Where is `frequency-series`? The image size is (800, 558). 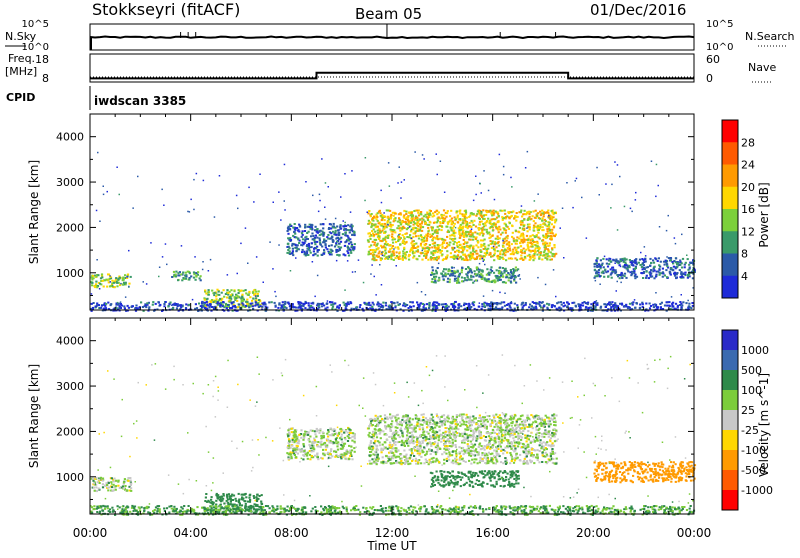 frequency-series is located at coordinates (392, 76).